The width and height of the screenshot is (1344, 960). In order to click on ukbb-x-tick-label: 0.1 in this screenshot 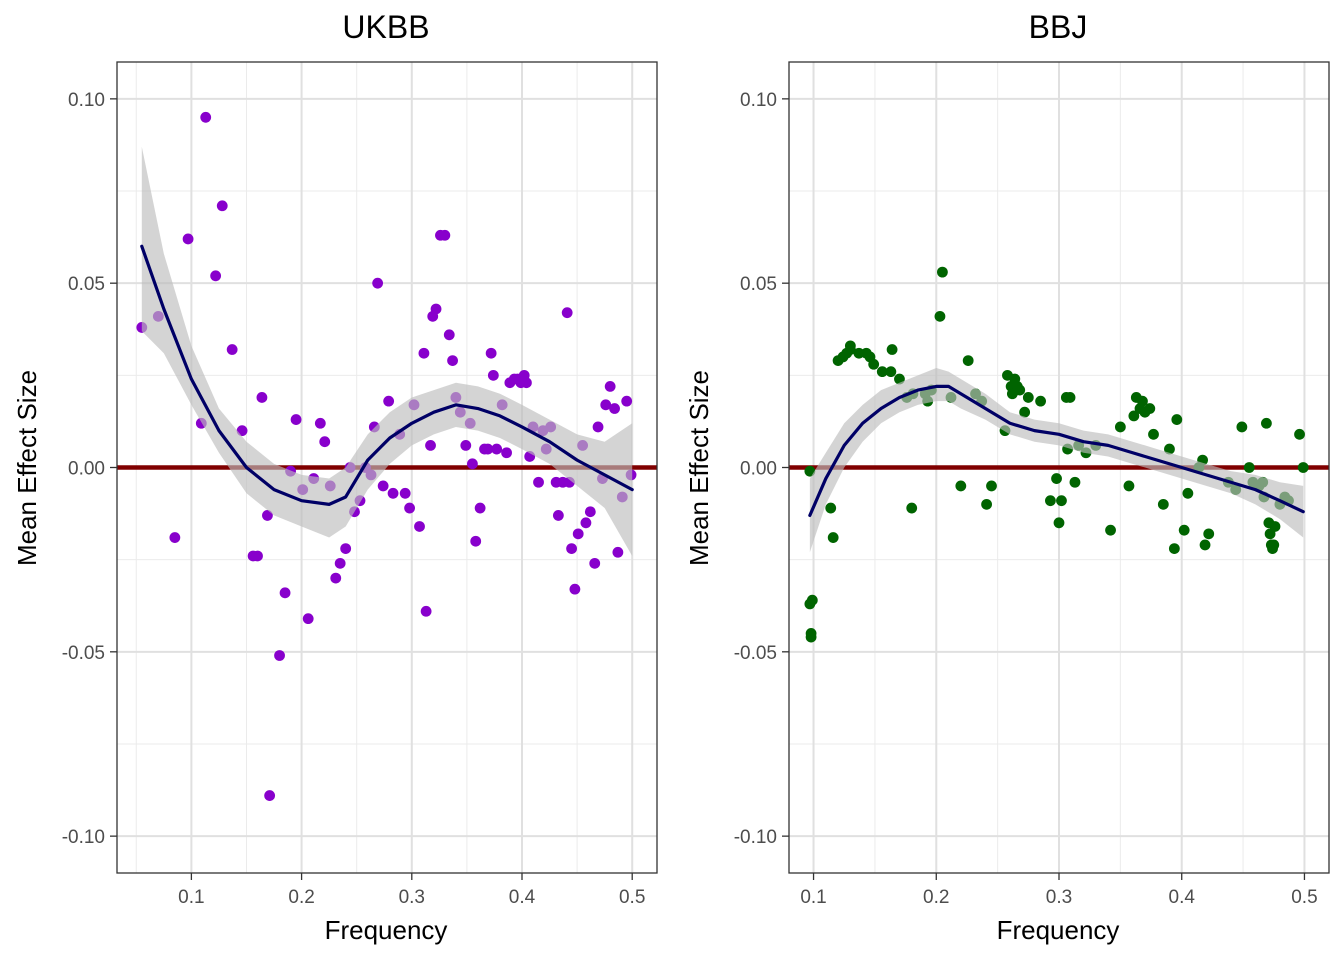, I will do `click(191, 897)`.